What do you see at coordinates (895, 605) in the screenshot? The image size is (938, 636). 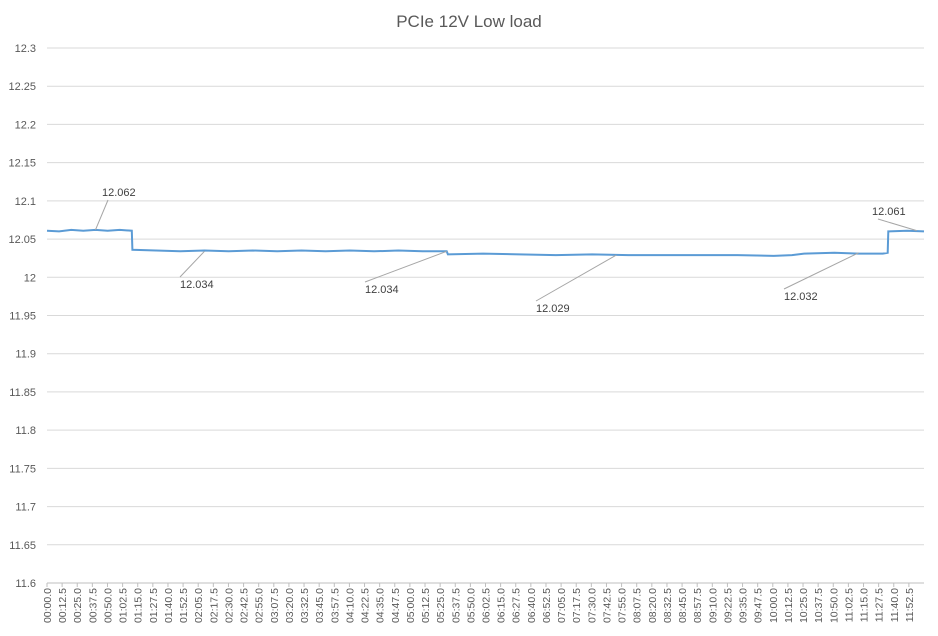 I see `x-tick-label: 11:40.0` at bounding box center [895, 605].